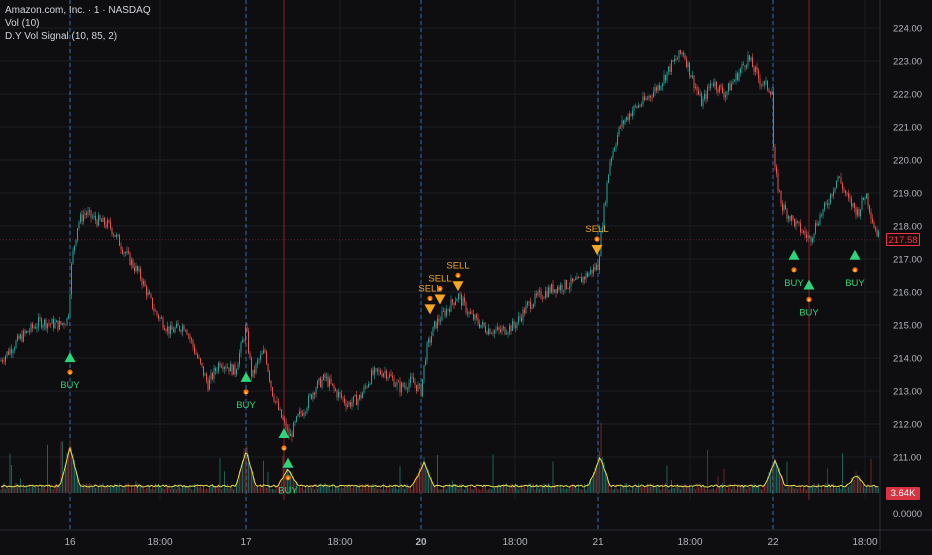 The image size is (932, 555). Describe the element at coordinates (246, 392) in the screenshot. I see `flame-icon` at that location.